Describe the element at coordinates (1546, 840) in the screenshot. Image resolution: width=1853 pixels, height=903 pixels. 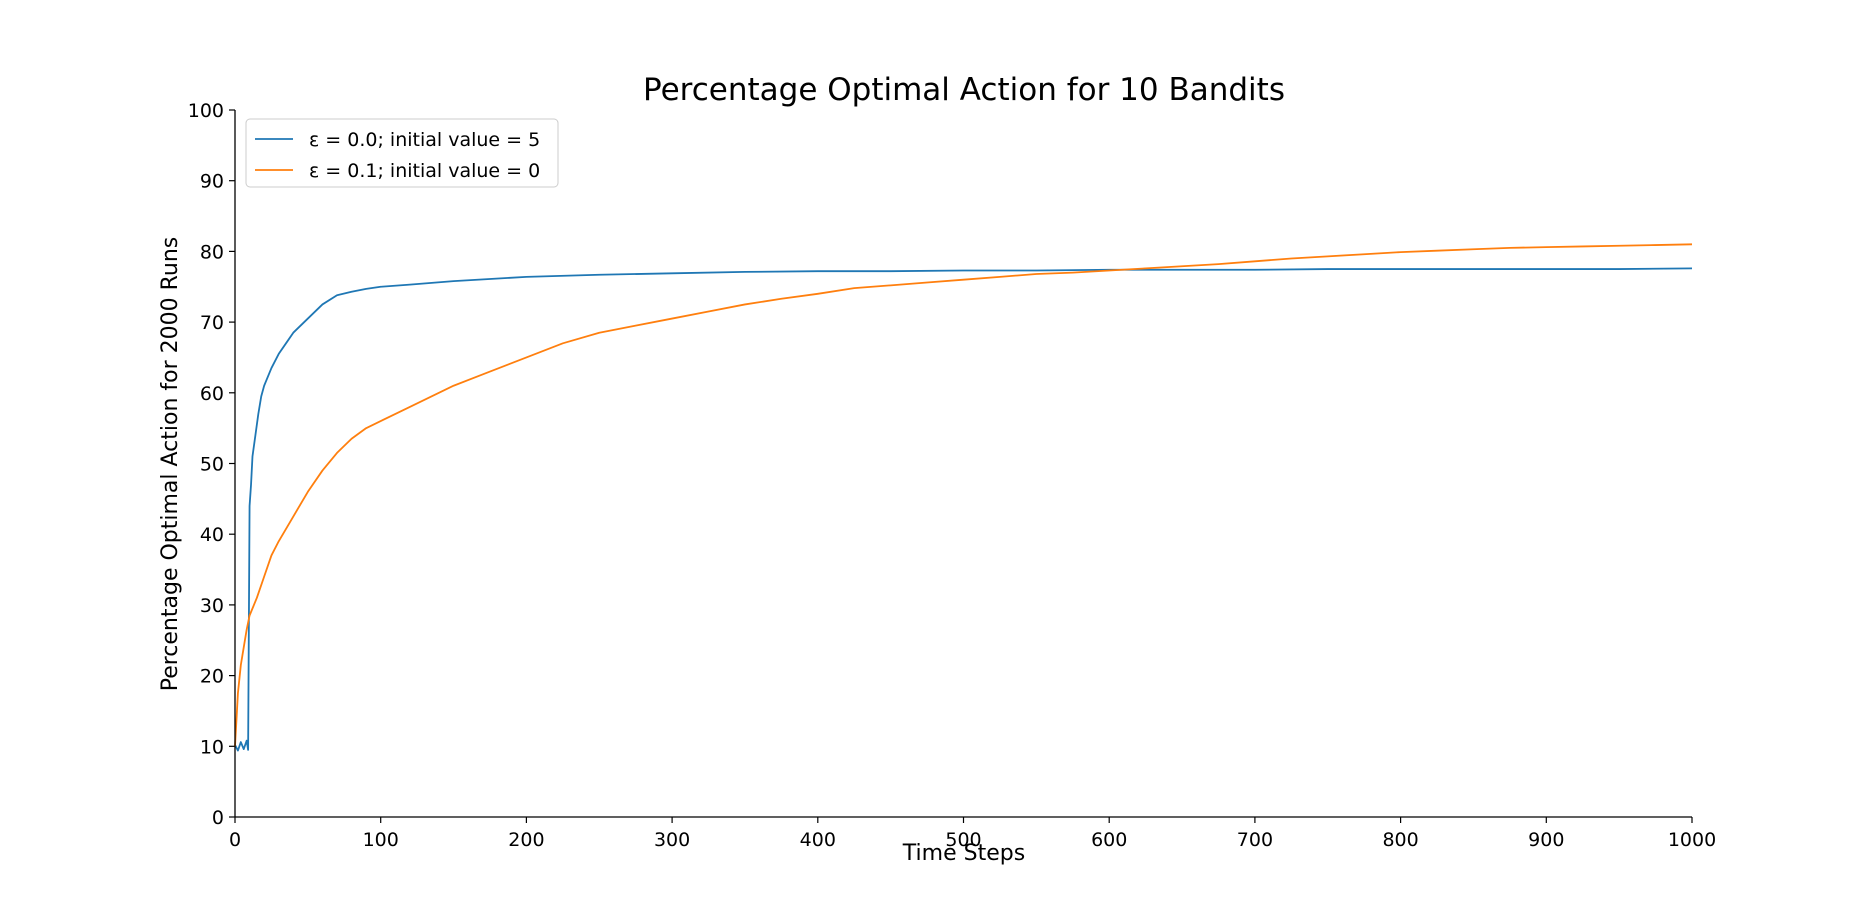
I see `x-tick-label: 900` at that location.